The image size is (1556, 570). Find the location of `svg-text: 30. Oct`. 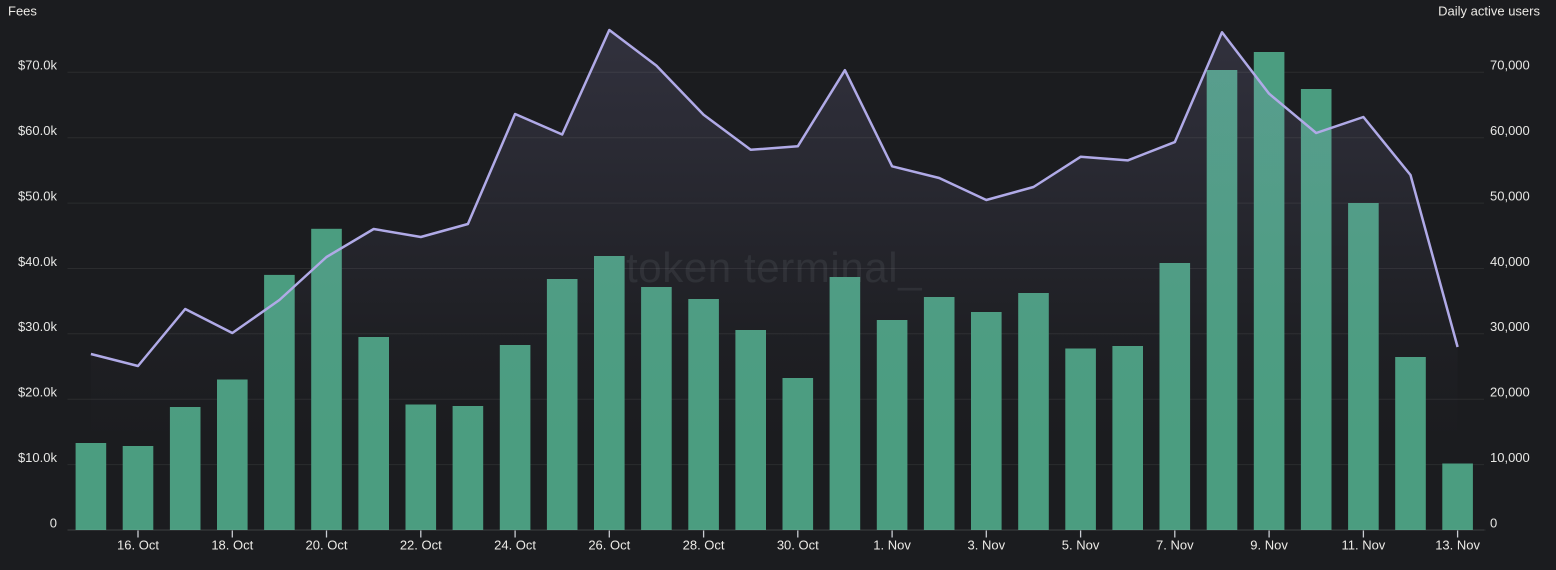

svg-text: 30. Oct is located at coordinates (798, 545).